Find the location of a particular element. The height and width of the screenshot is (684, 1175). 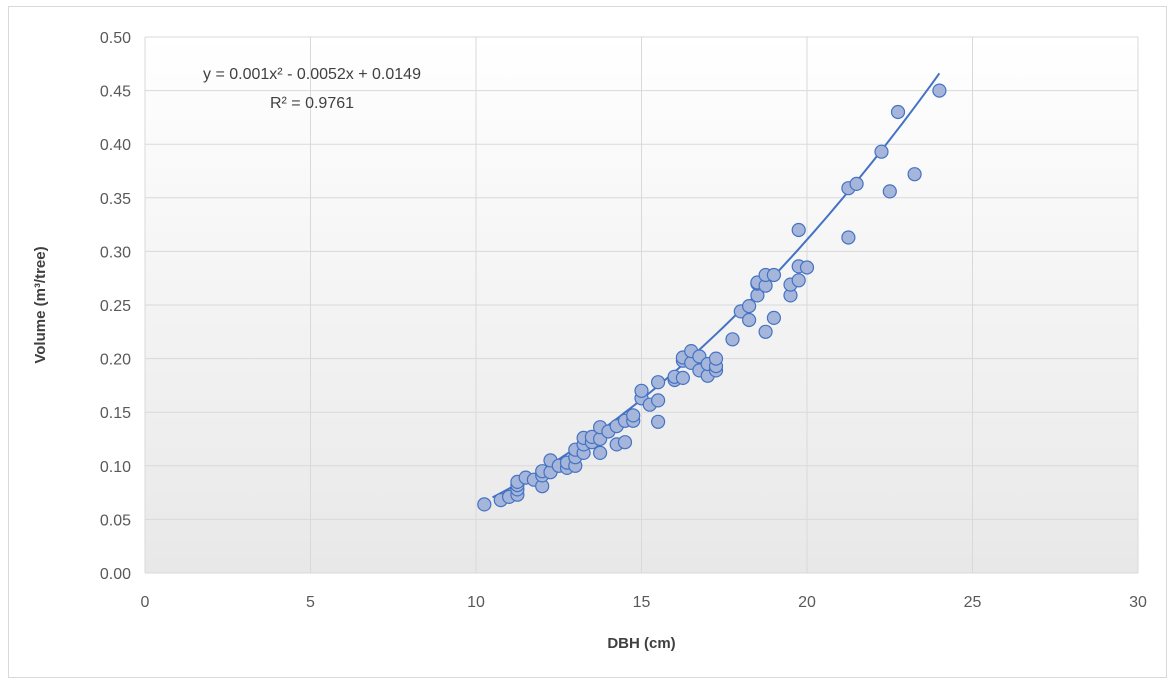

y-tick-label: 0.15 is located at coordinates (115, 413).